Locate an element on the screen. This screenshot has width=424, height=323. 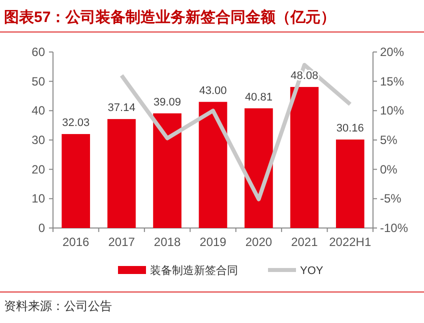
y-tick-label: 0 is located at coordinates (42, 228).